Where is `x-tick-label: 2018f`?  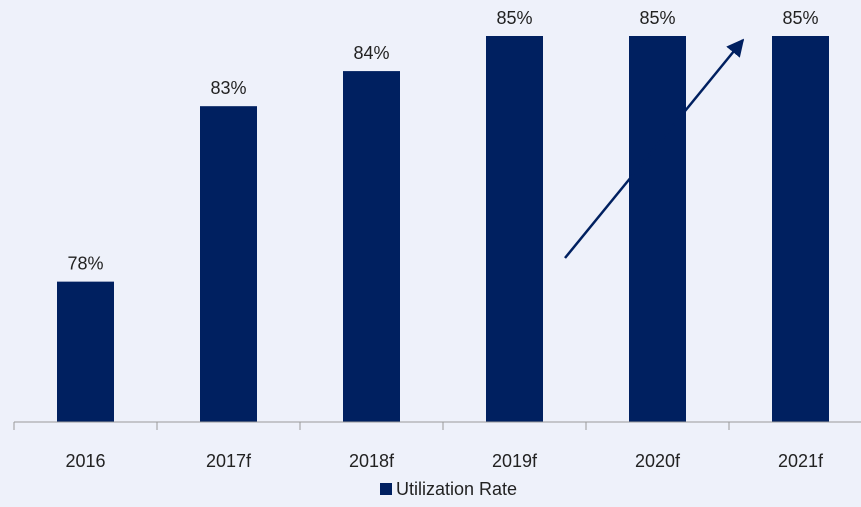
x-tick-label: 2018f is located at coordinates (372, 461).